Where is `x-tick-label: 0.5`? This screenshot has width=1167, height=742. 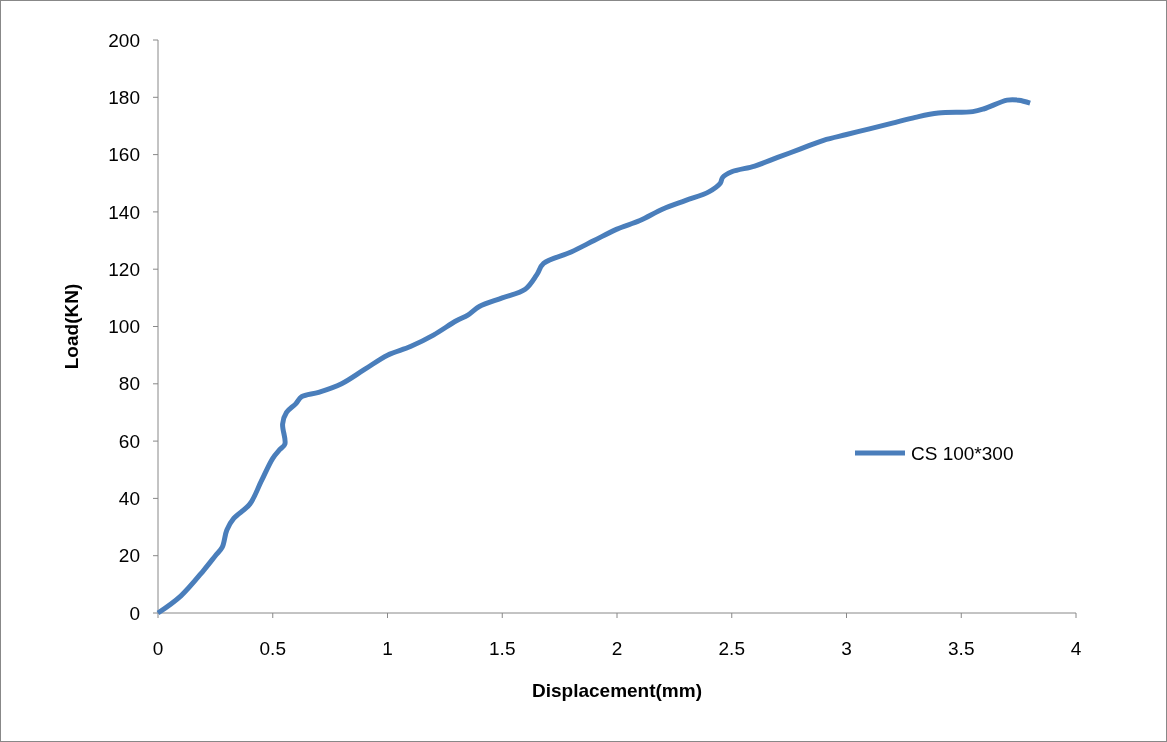
x-tick-label: 0.5 is located at coordinates (272, 648).